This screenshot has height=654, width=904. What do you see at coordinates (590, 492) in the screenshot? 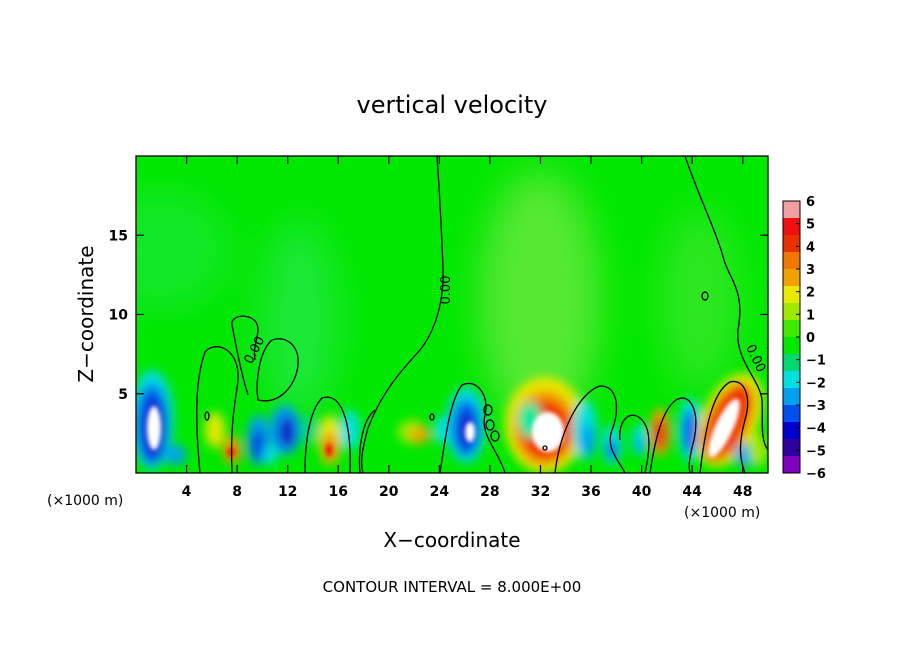
I see `x-tick-label: 36` at bounding box center [590, 492].